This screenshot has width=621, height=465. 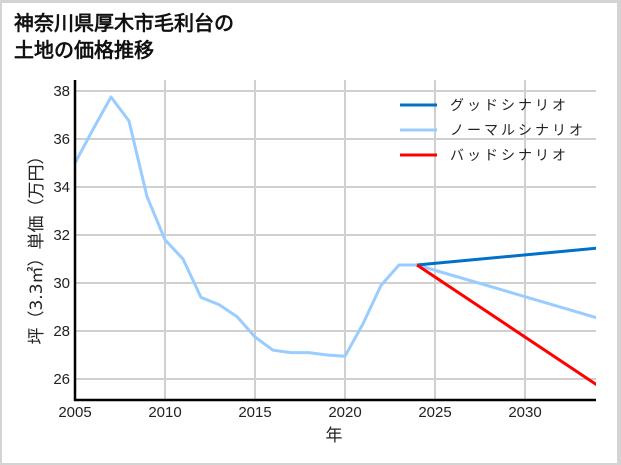 I want to click on legend-item: バッドシナリオ, so click(x=484, y=156).